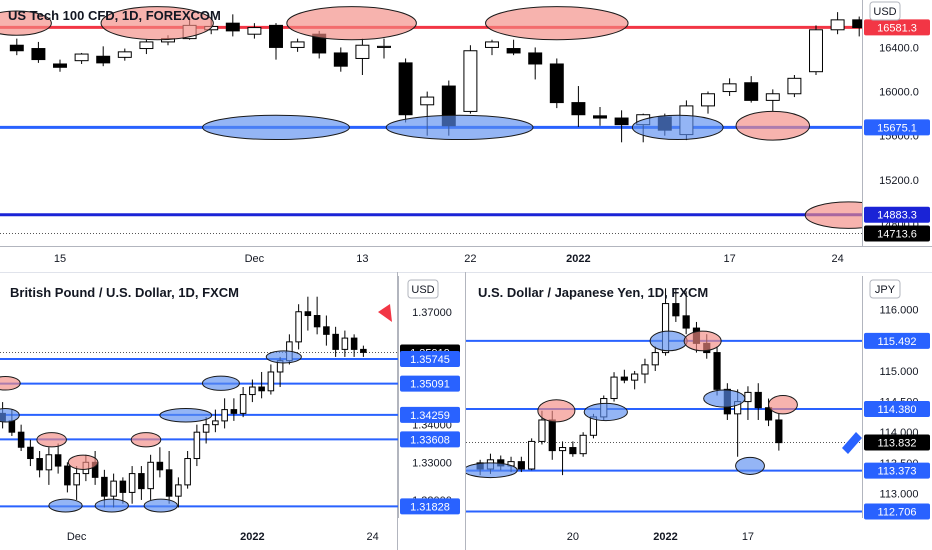 The width and height of the screenshot is (932, 550). Describe the element at coordinates (124, 292) in the screenshot. I see `chart-title: British Pound / U.S. Dollar, 1D, FXCM` at that location.